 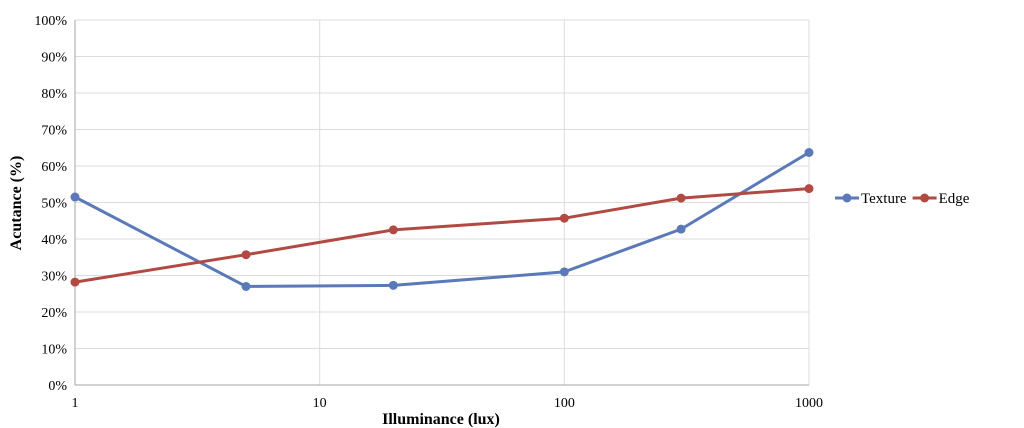 What do you see at coordinates (57, 386) in the screenshot?
I see `y-tick-label: 0%` at bounding box center [57, 386].